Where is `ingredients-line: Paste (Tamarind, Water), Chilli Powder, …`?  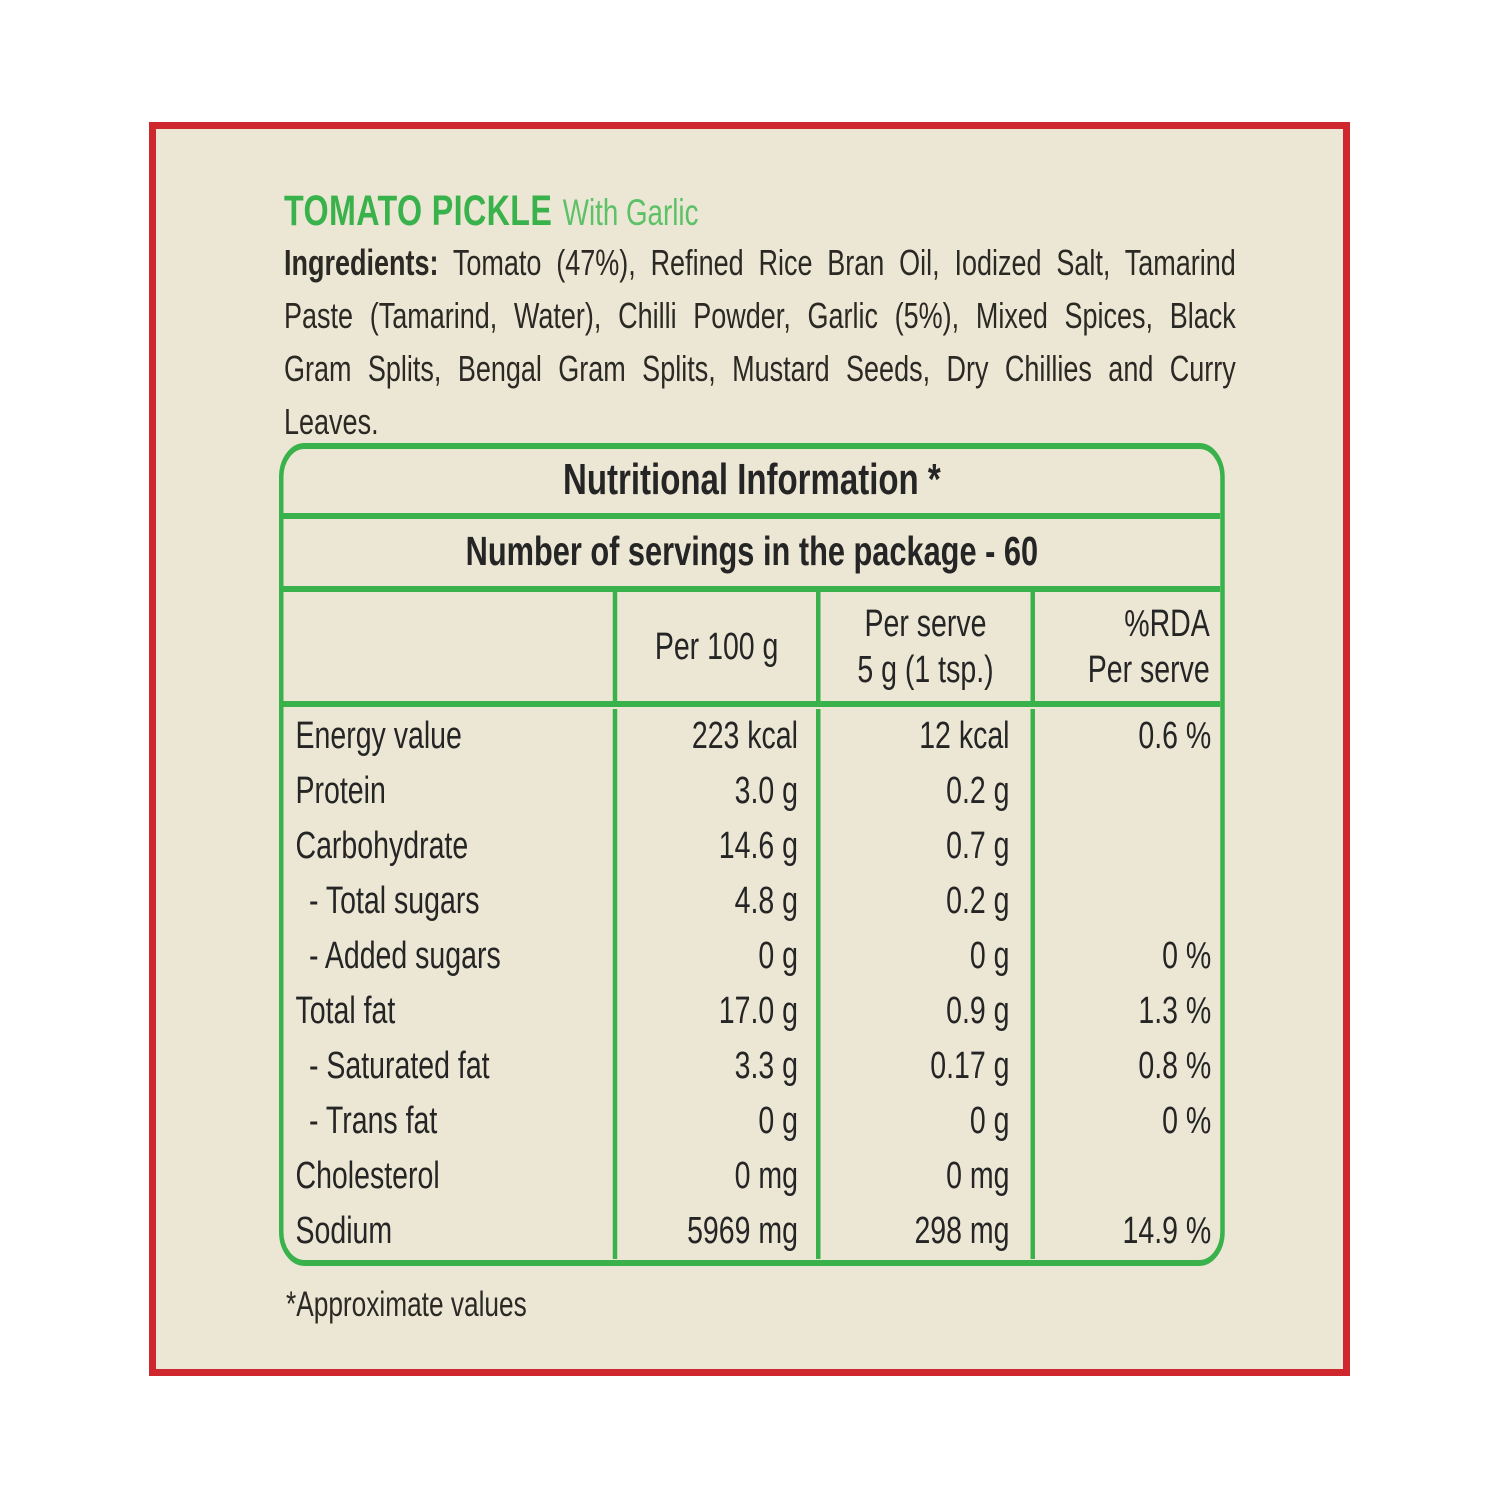
ingredients-line: Paste (Tamarind, Water), Chilli Powder, … is located at coordinates (760, 315).